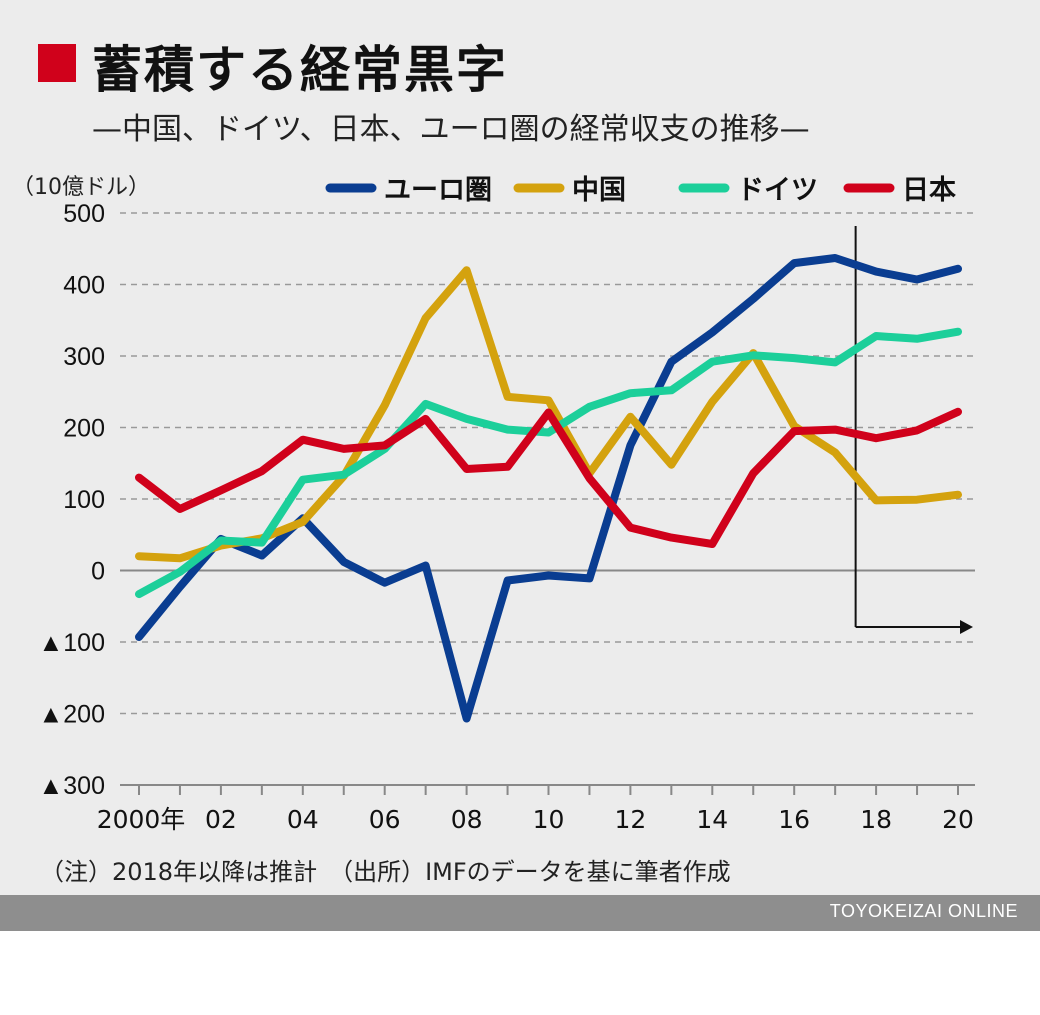  What do you see at coordinates (438, 190) in the screenshot?
I see `legend-label: ユーロ圏` at bounding box center [438, 190].